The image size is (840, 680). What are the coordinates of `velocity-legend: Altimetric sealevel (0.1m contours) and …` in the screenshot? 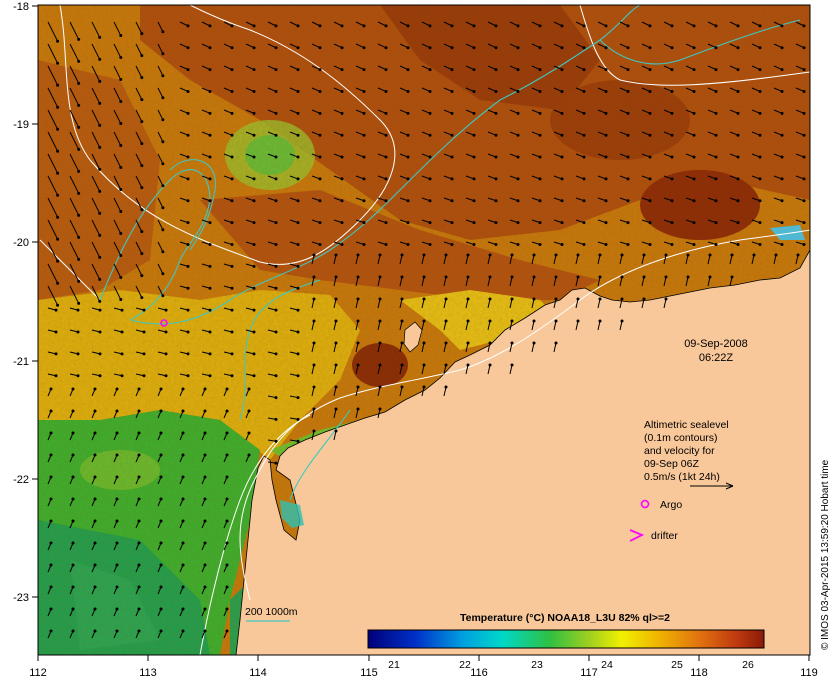 It's located at (681, 480).